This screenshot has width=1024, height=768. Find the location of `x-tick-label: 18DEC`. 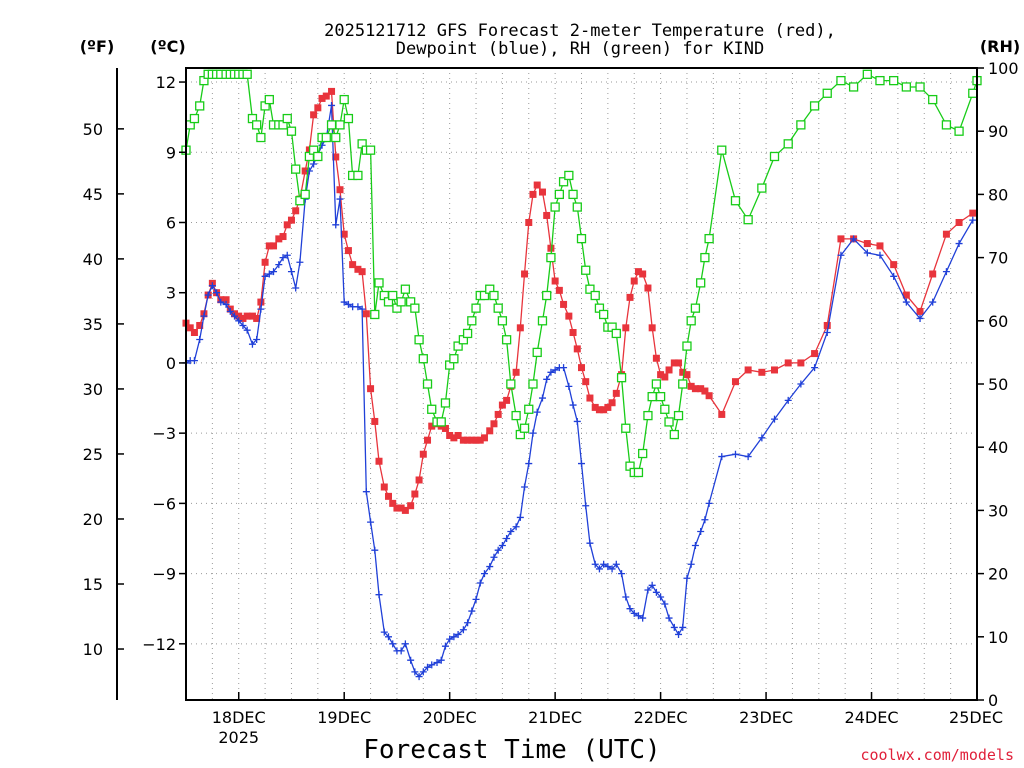

x-tick-label: 18DEC is located at coordinates (239, 717).